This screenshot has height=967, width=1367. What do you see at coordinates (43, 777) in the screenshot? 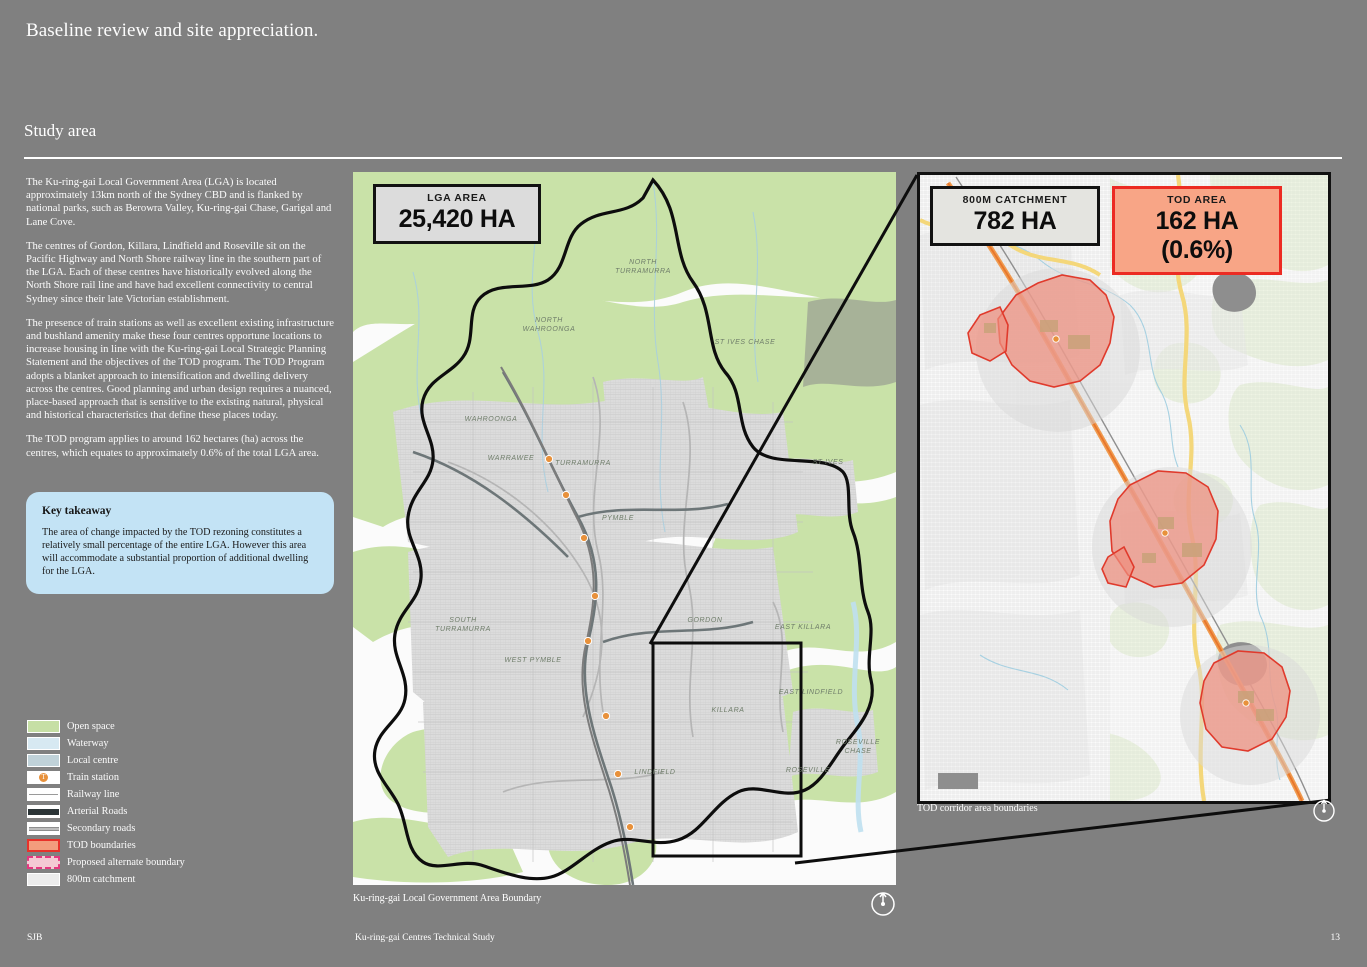
I see `train-station-icon: T` at bounding box center [43, 777].